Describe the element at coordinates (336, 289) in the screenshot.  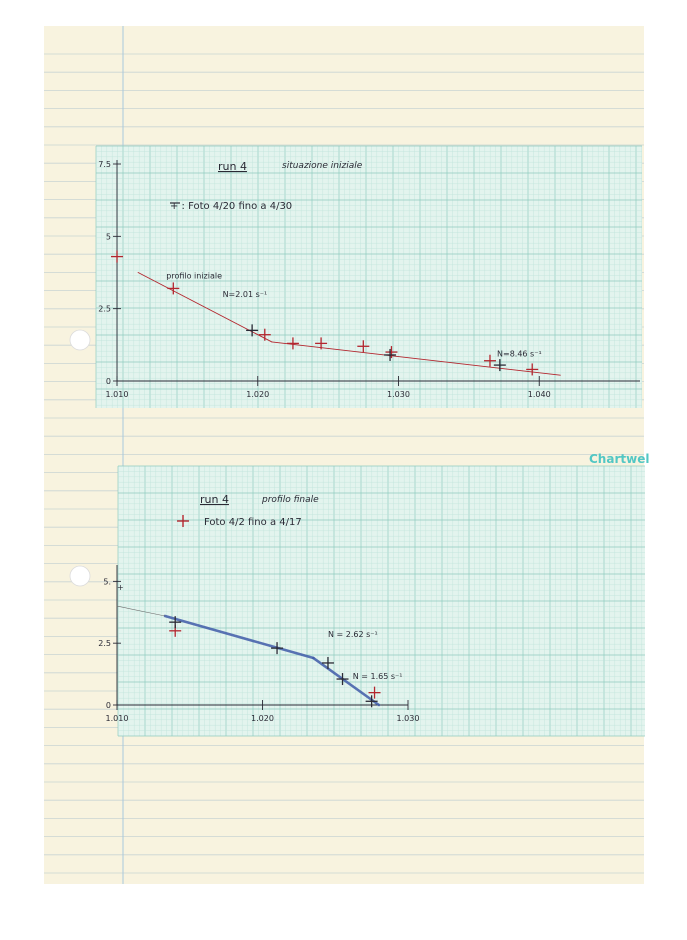
I see `chart1-marks: N=2.01 s⁻¹ N=8.46 s⁻¹ profilo iniziale` at that location.